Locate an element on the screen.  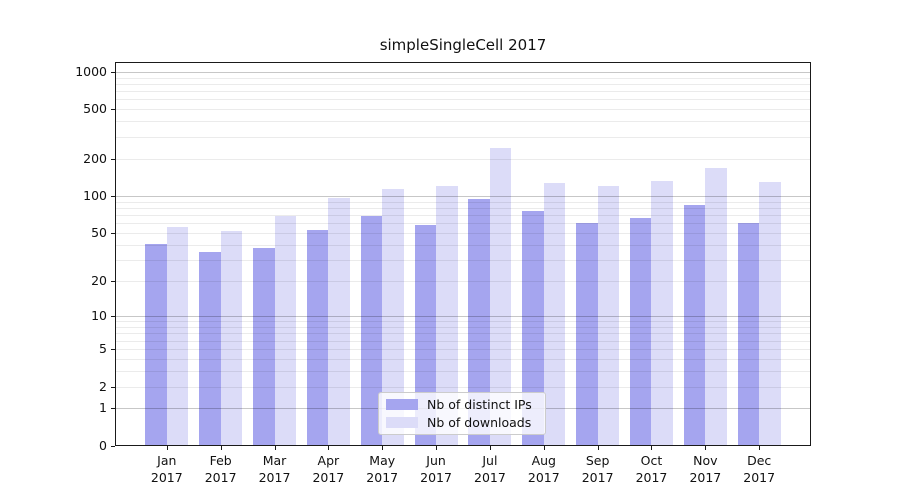
x-axis-tick-mar is located at coordinates (275, 448).